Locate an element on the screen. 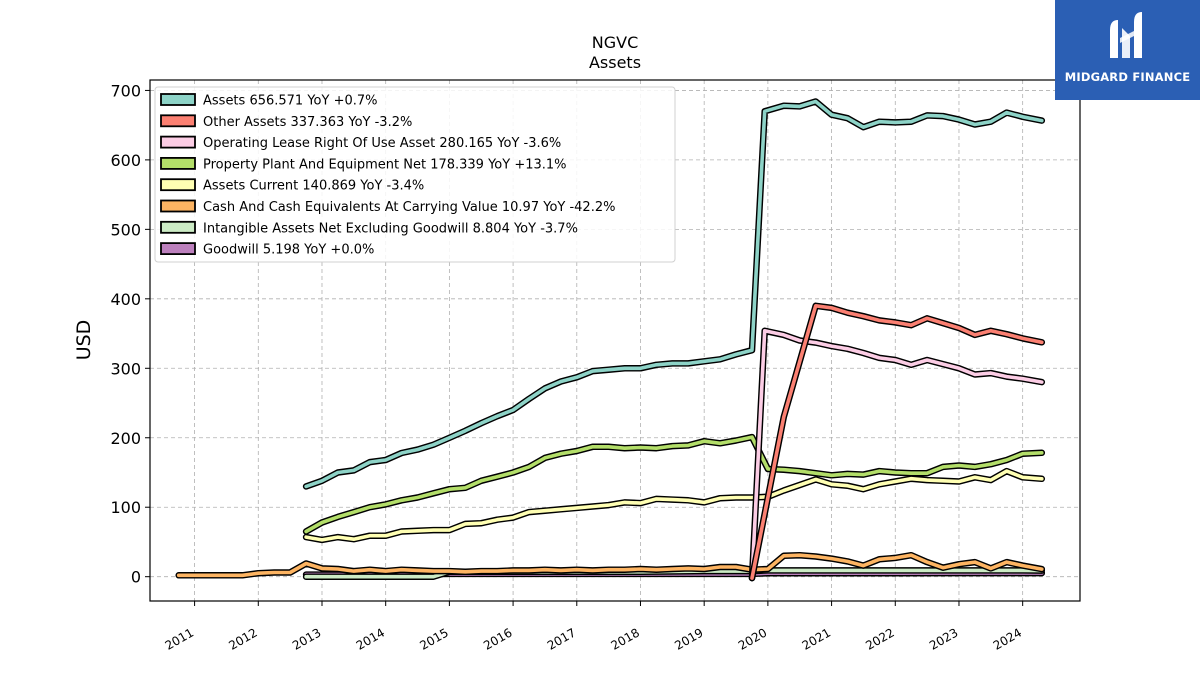 This screenshot has width=1200, height=675. y-tick-label: 0 is located at coordinates (136, 577).